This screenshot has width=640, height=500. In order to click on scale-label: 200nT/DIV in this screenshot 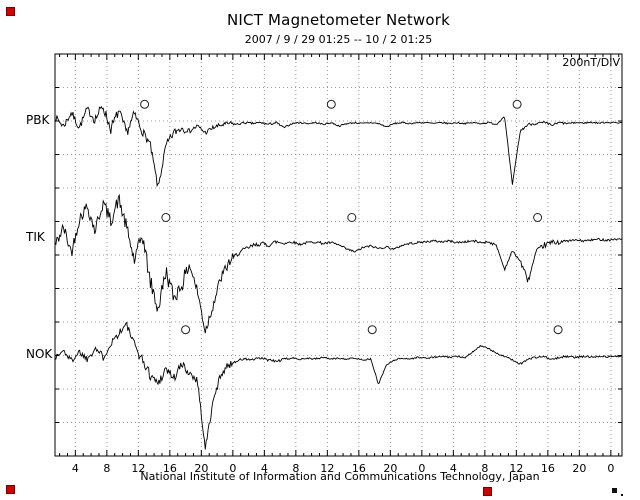, I will do `click(591, 62)`.